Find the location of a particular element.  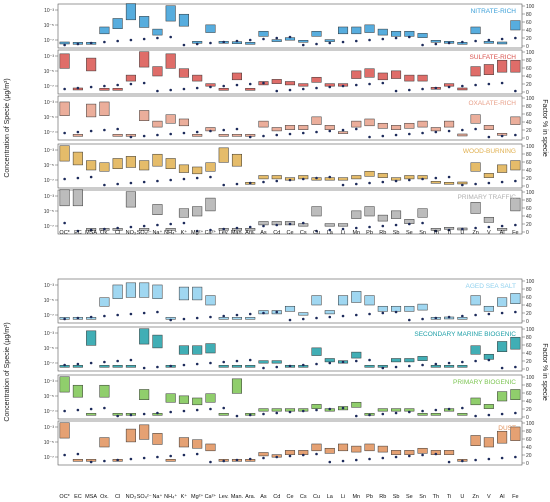

factor-bar-mg is located at coordinates (197, 444).